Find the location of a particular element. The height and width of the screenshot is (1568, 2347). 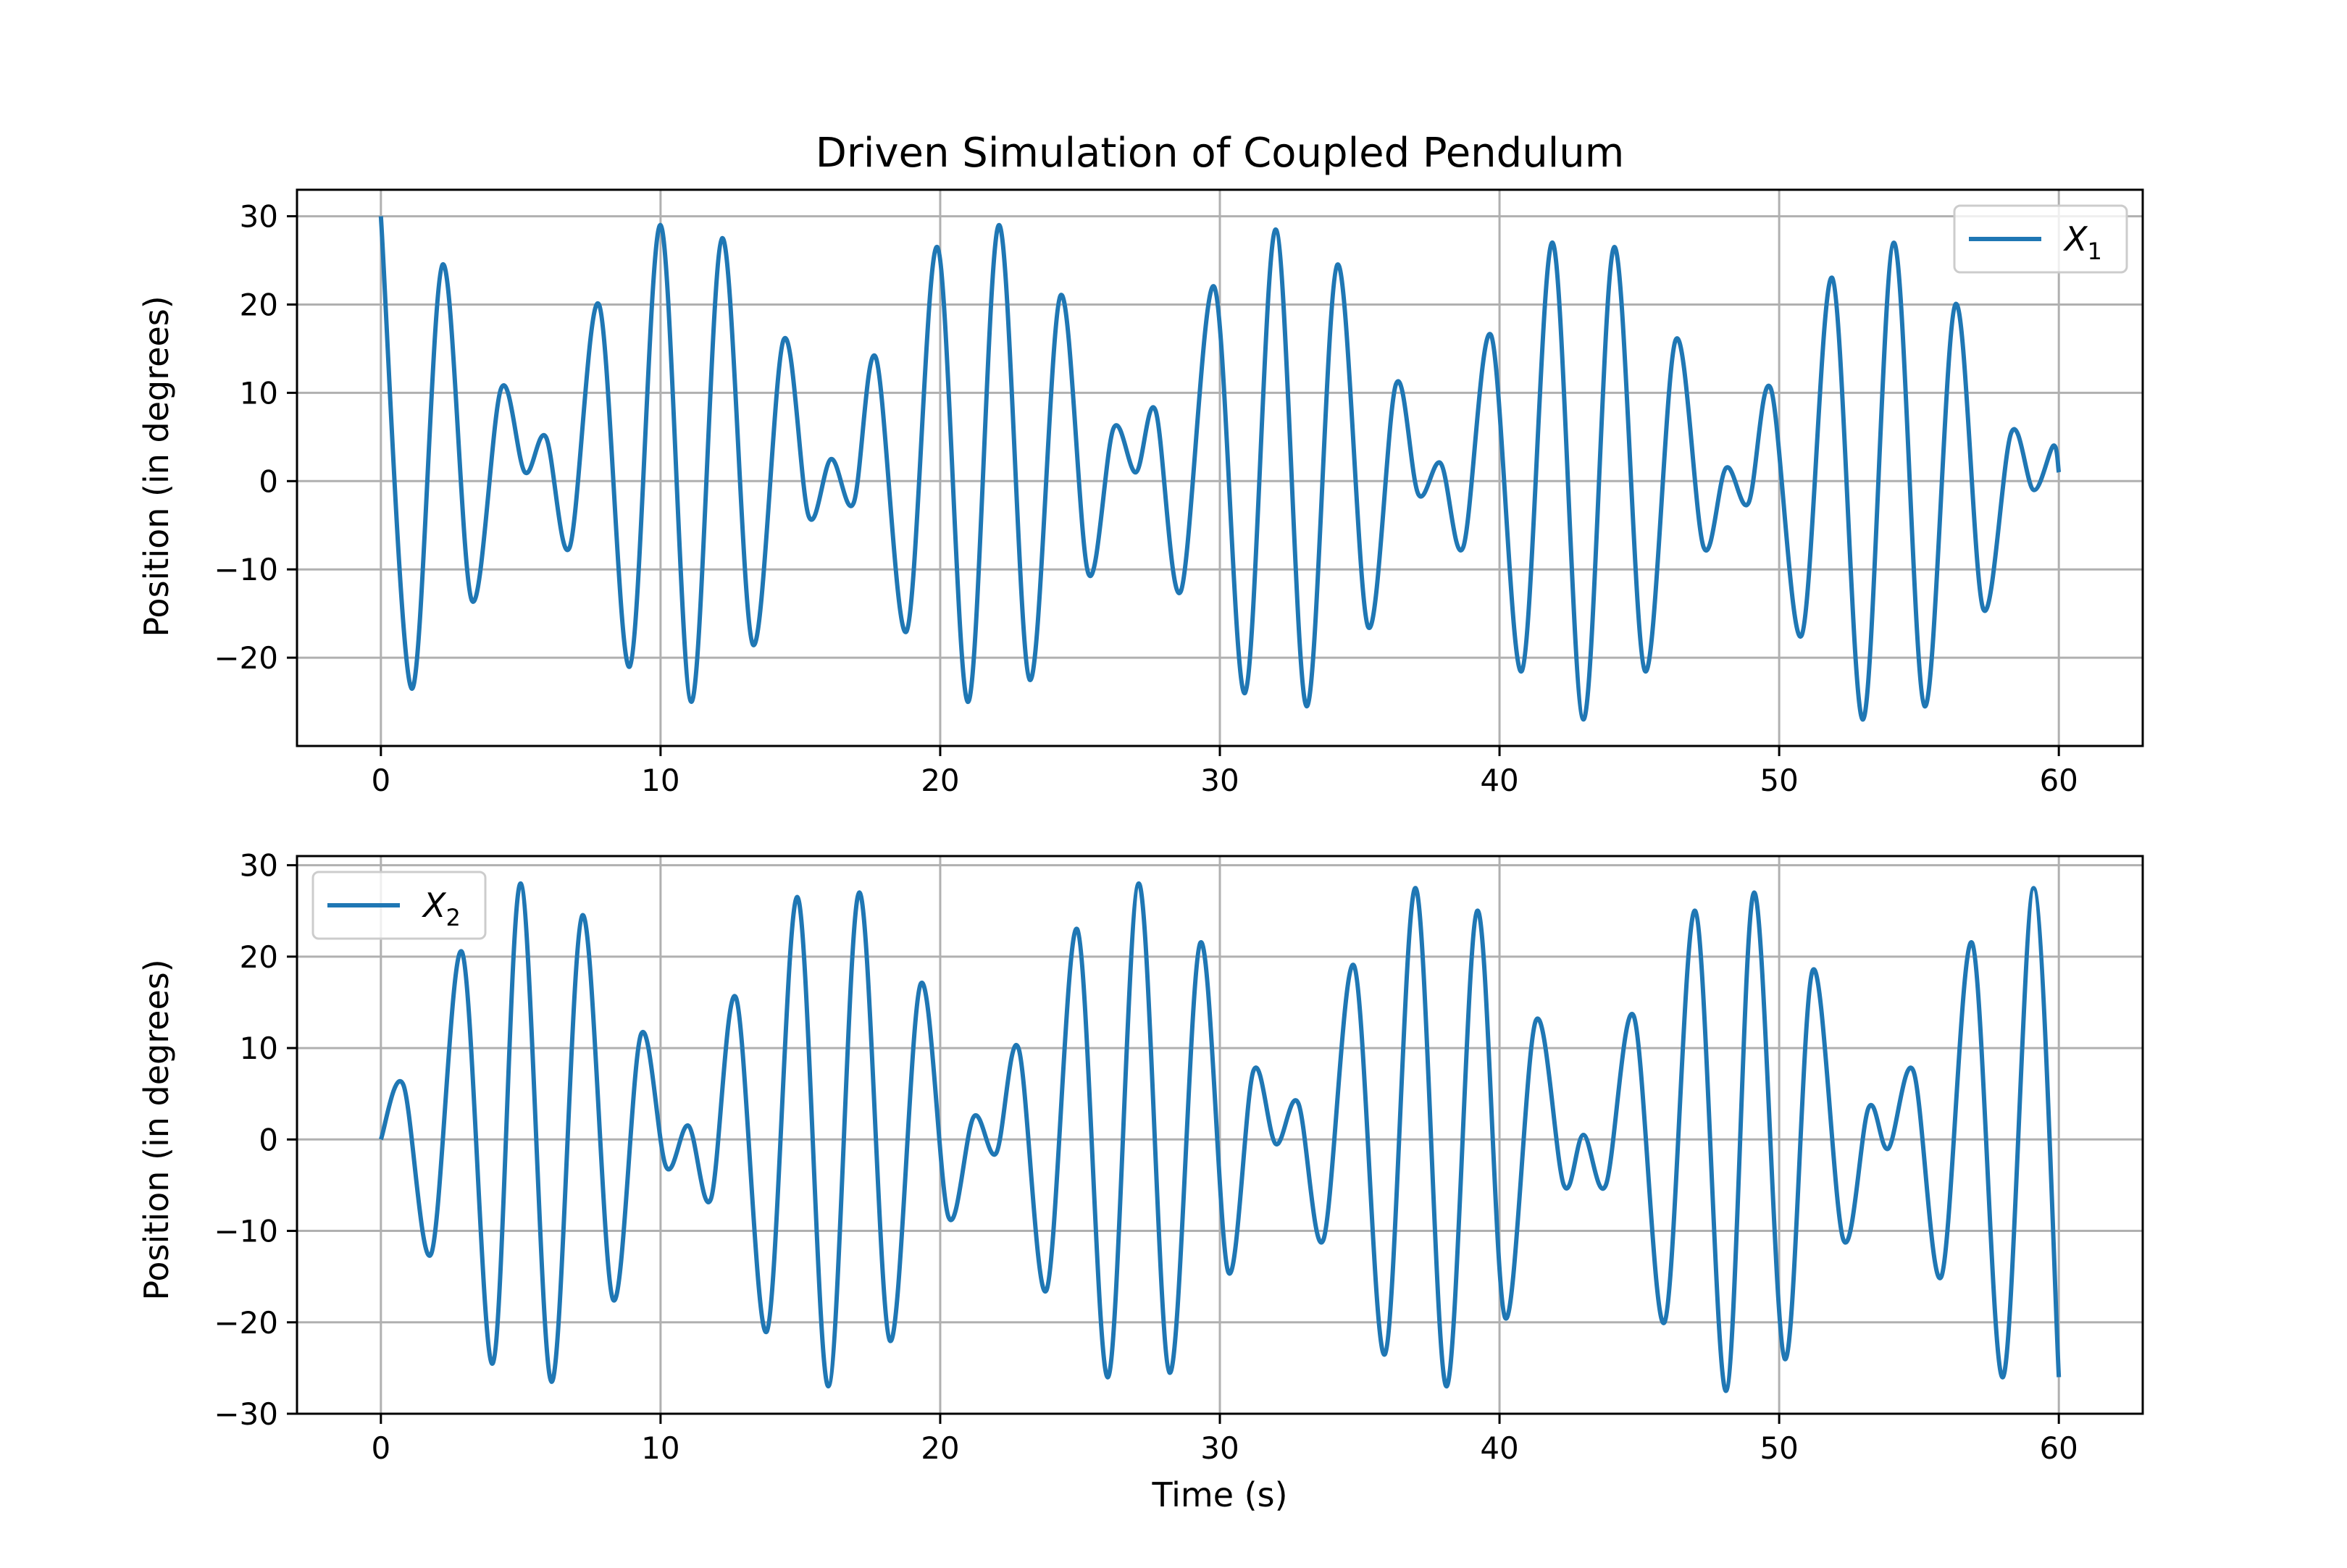

y-tick-label: −30 is located at coordinates (246, 1414).